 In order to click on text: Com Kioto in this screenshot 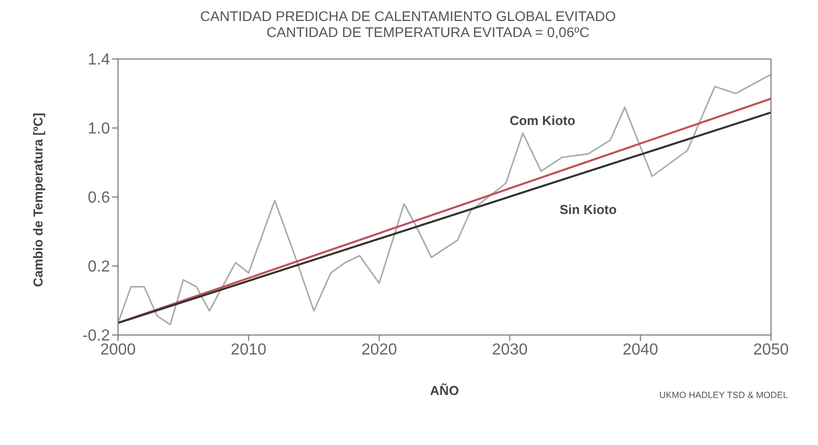, I will do `click(543, 120)`.